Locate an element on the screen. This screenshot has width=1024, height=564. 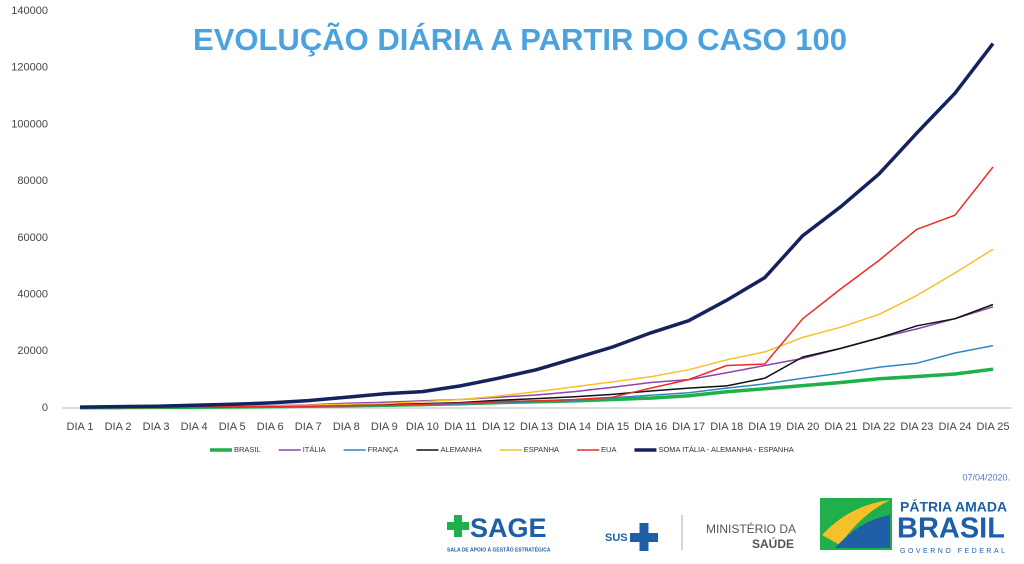
legend-label: BRASIL is located at coordinates (247, 449).